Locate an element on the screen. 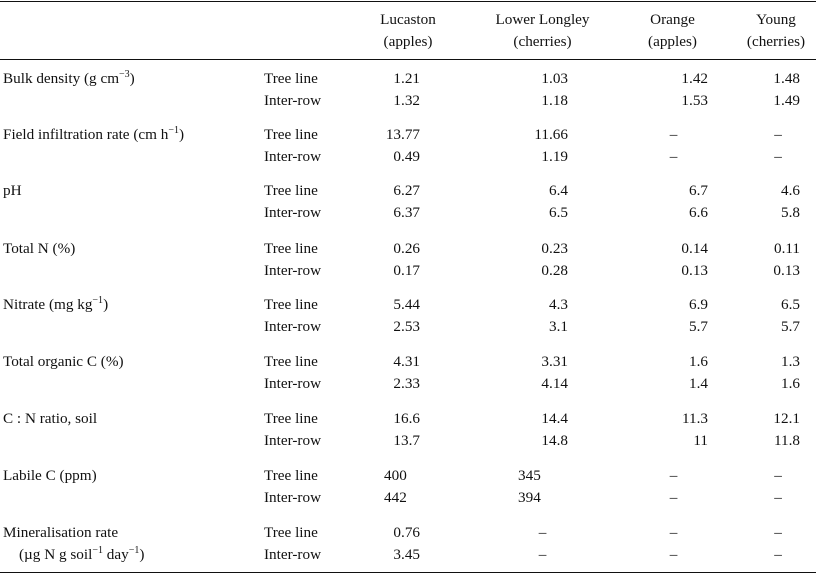  table-cell: 442 is located at coordinates (395, 497).